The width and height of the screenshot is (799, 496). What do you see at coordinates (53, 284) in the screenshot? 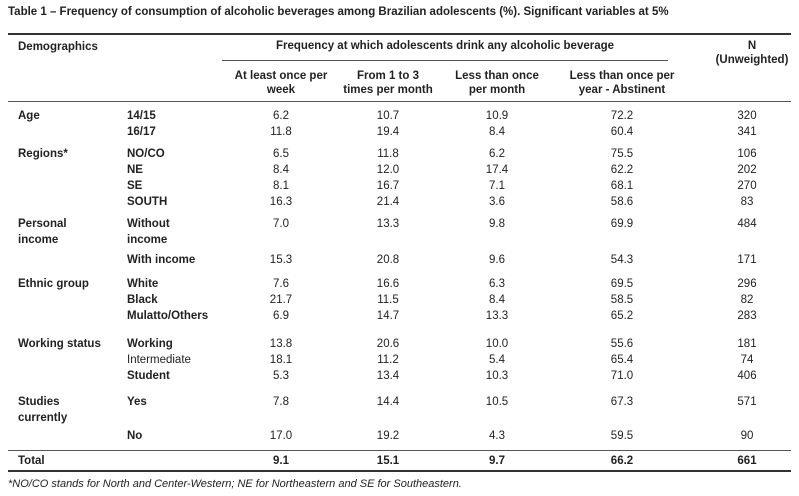
I see `row-category: Ethnic group` at bounding box center [53, 284].